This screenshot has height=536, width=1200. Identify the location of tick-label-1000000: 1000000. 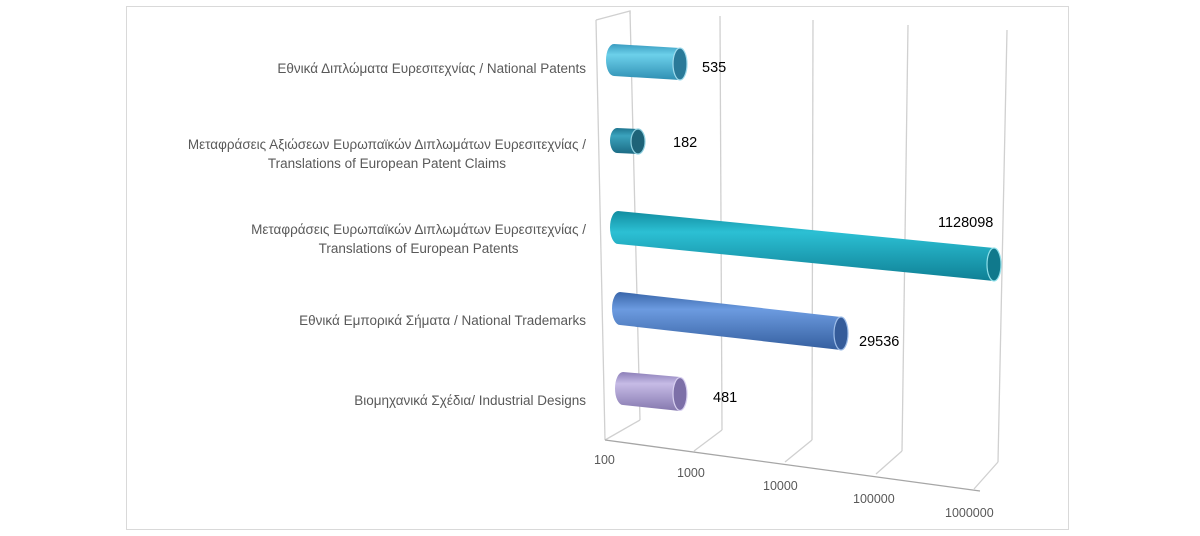
(969, 513).